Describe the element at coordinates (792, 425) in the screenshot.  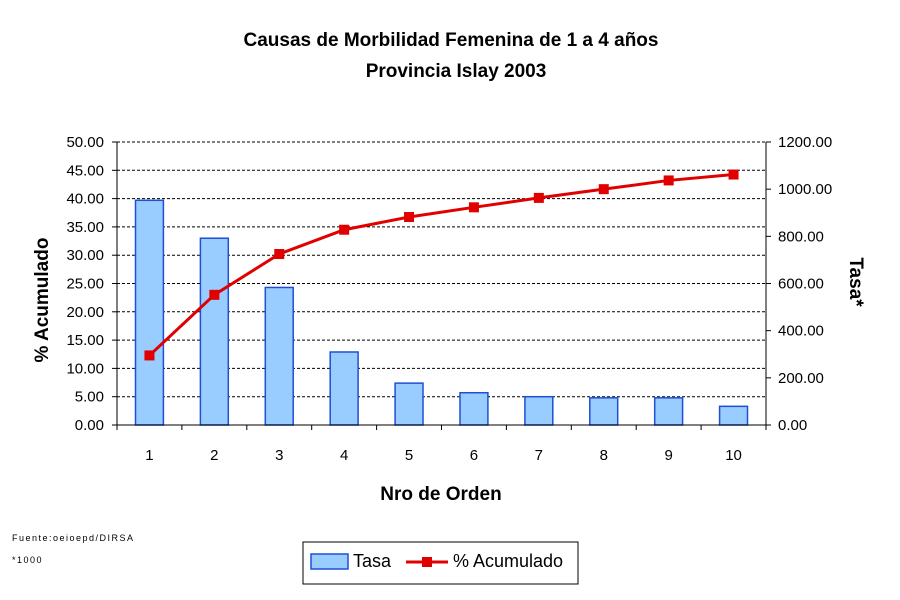
I see `right-tick-label: 0.00` at that location.